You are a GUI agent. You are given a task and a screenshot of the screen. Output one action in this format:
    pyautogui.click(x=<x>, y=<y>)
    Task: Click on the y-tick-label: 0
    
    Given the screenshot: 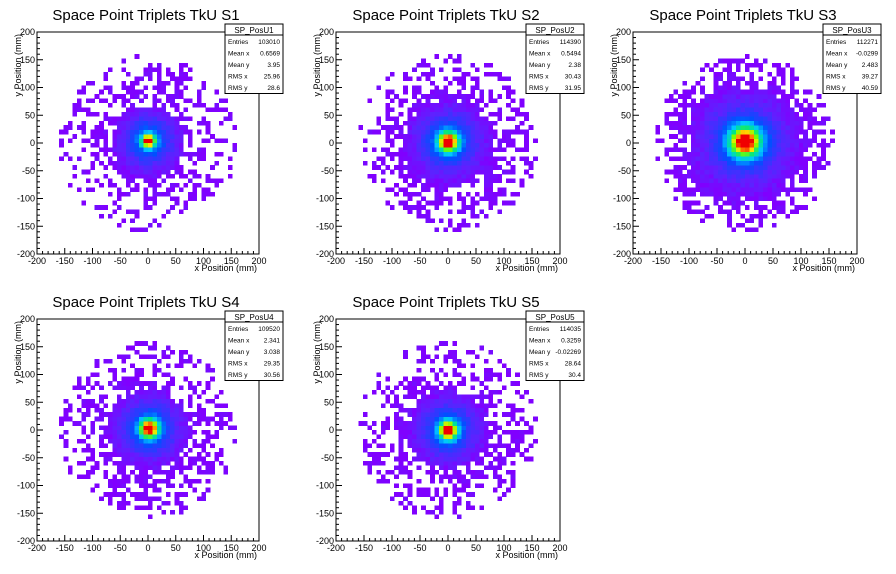 What is the action you would take?
    pyautogui.click(x=32, y=143)
    